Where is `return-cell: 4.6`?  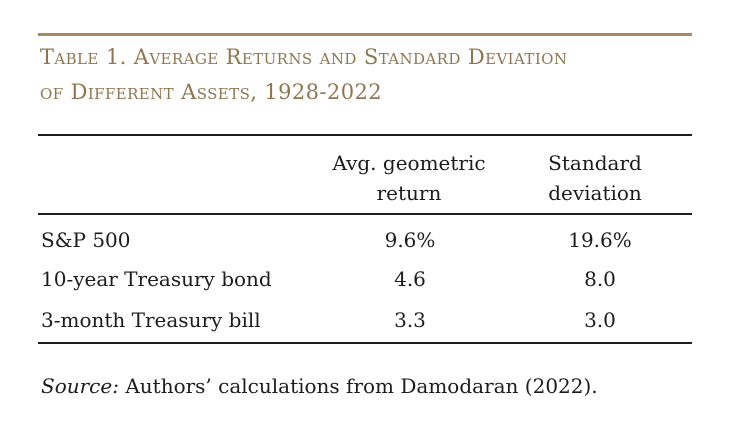 return-cell: 4.6 is located at coordinates (410, 279).